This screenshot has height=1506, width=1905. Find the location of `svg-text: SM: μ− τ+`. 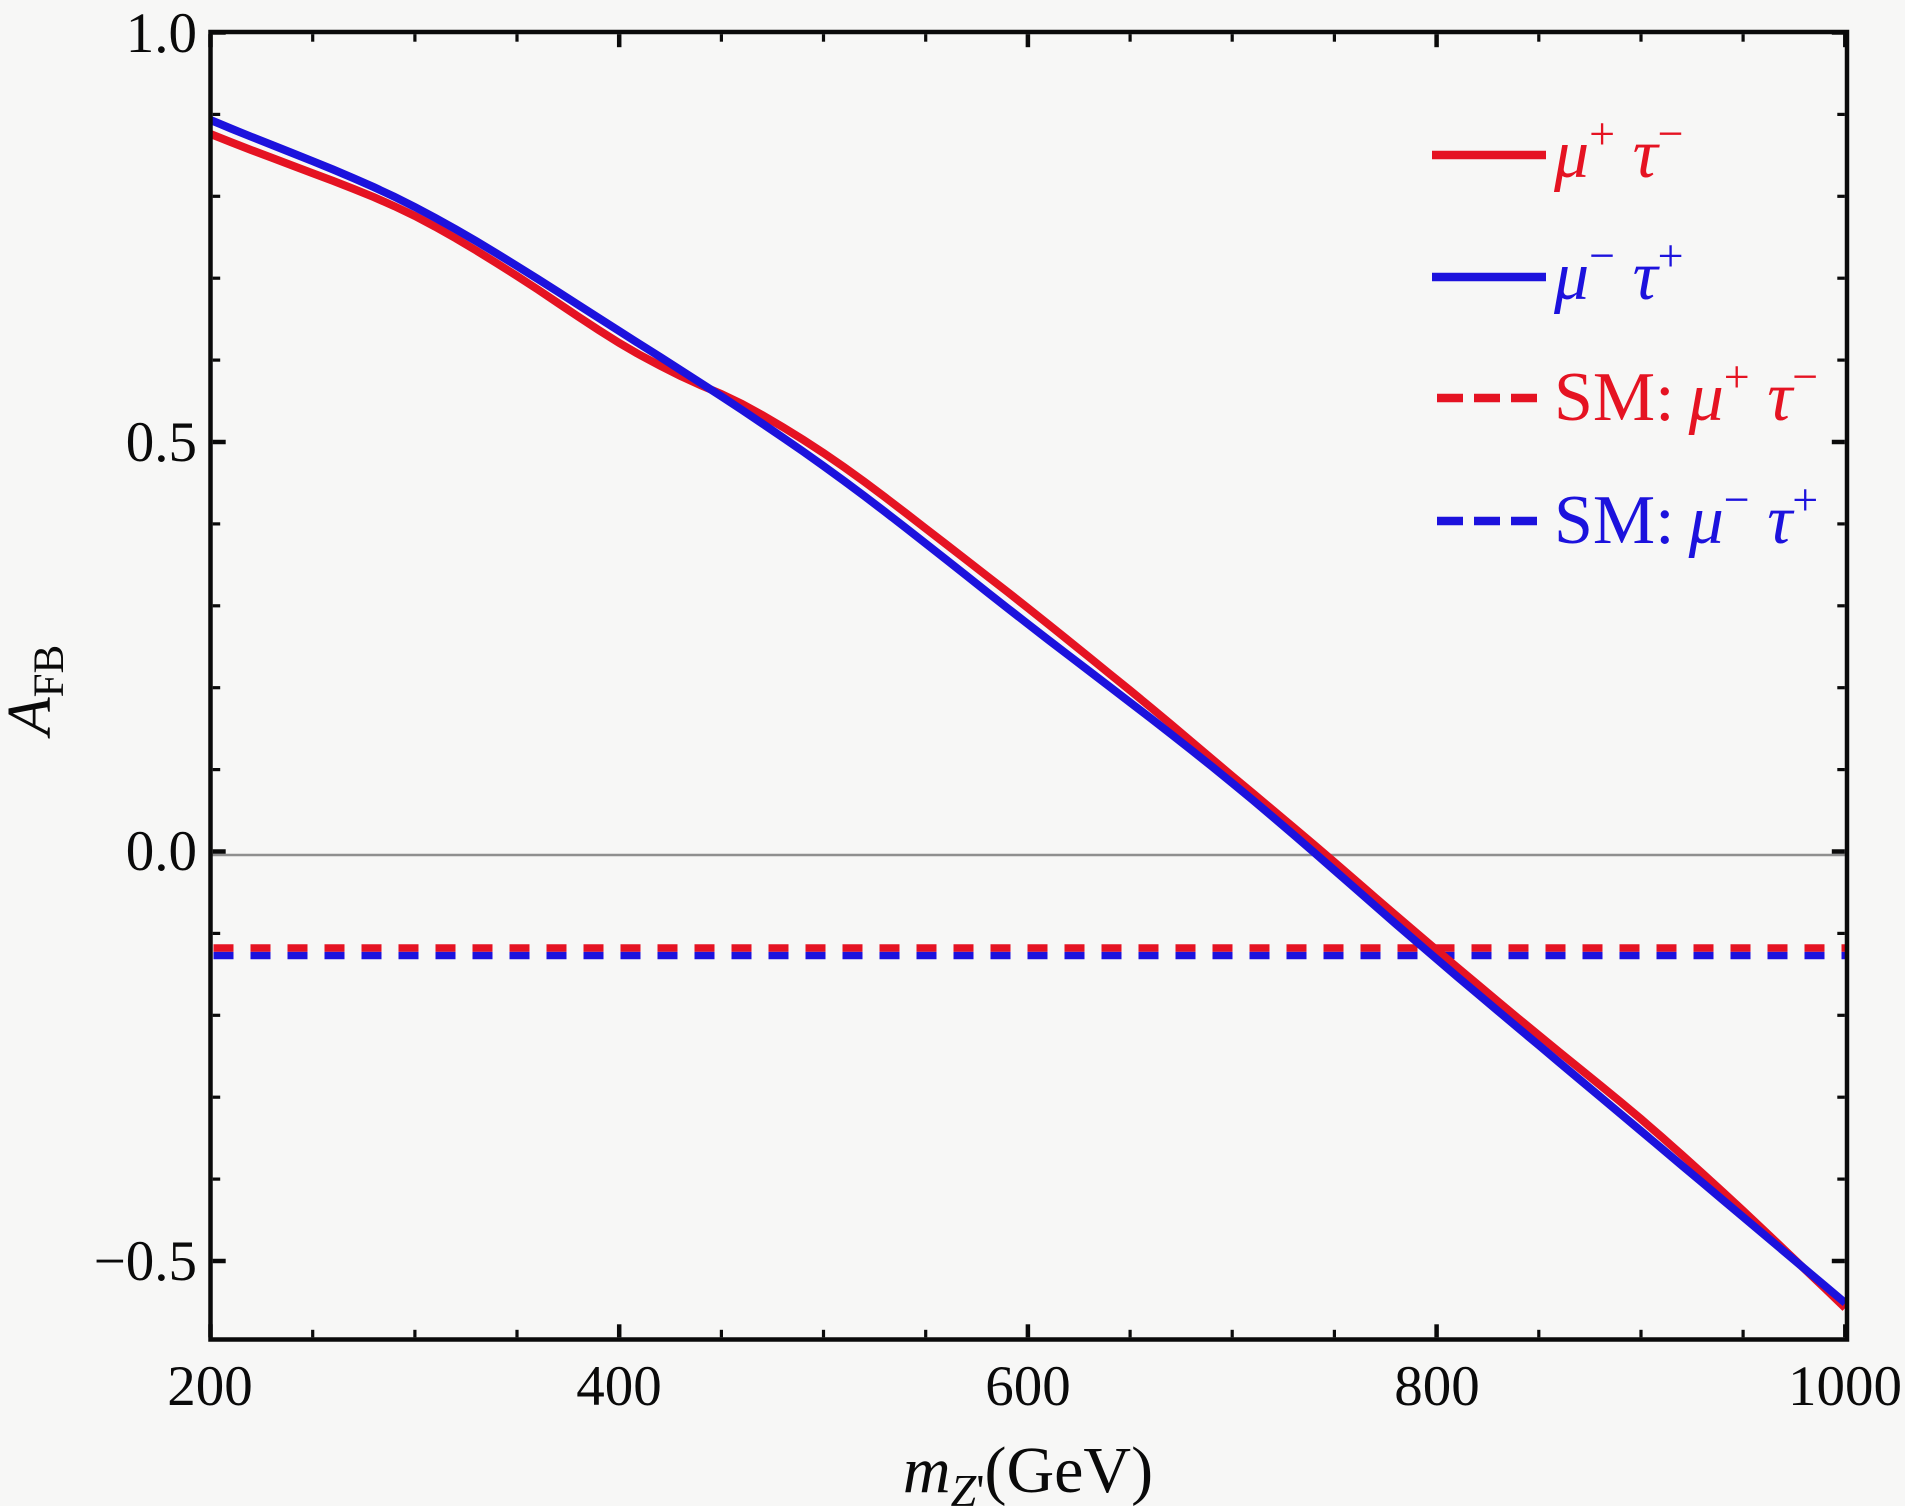

svg-text: SM: μ− τ+ is located at coordinates (1686, 516).